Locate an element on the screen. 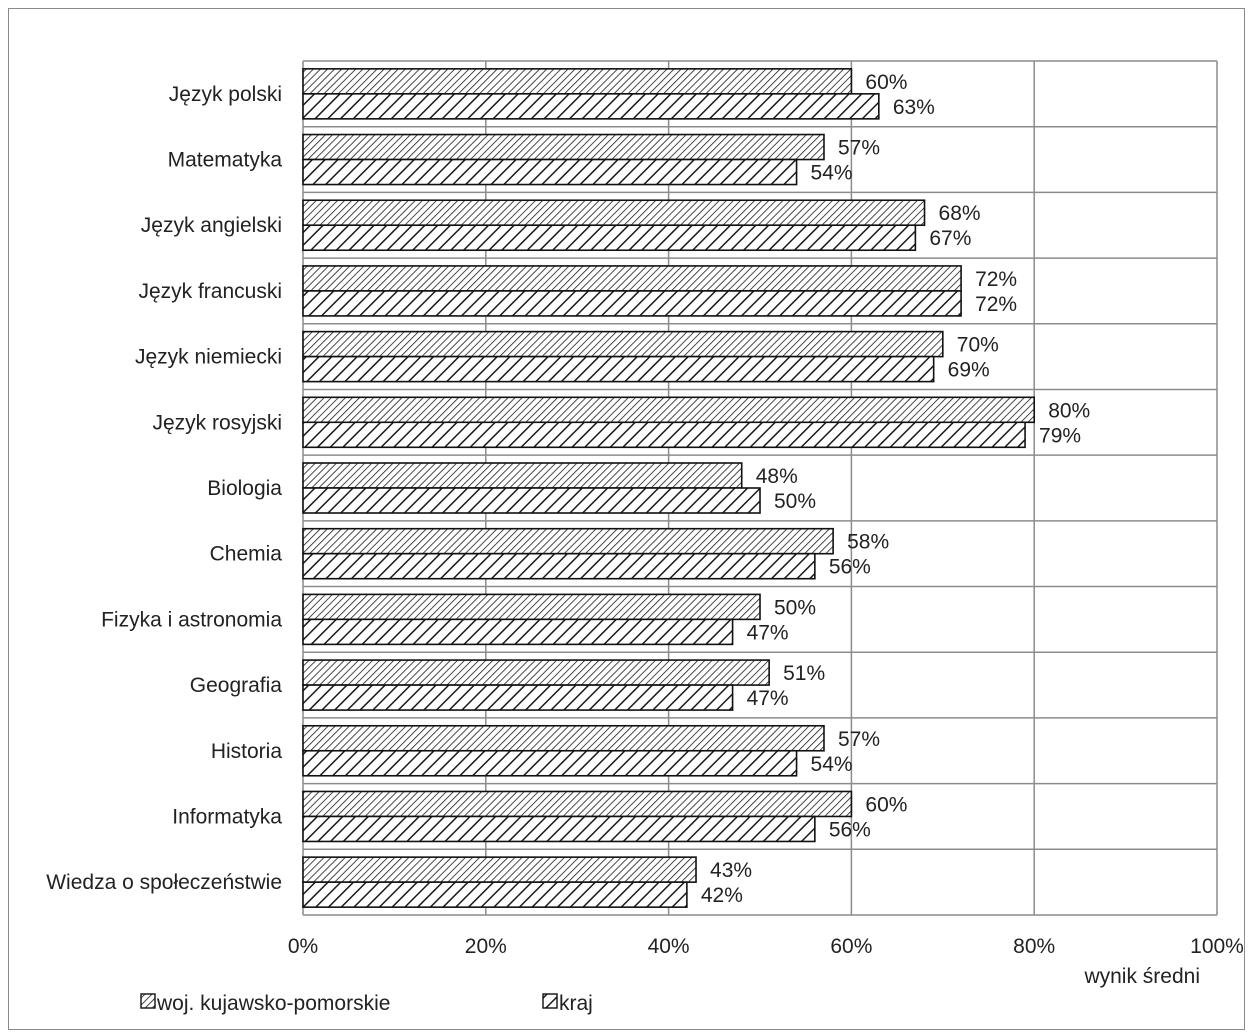 The height and width of the screenshot is (1036, 1253). legend-label: woj. kujawsko-pomorskie is located at coordinates (273, 1003).